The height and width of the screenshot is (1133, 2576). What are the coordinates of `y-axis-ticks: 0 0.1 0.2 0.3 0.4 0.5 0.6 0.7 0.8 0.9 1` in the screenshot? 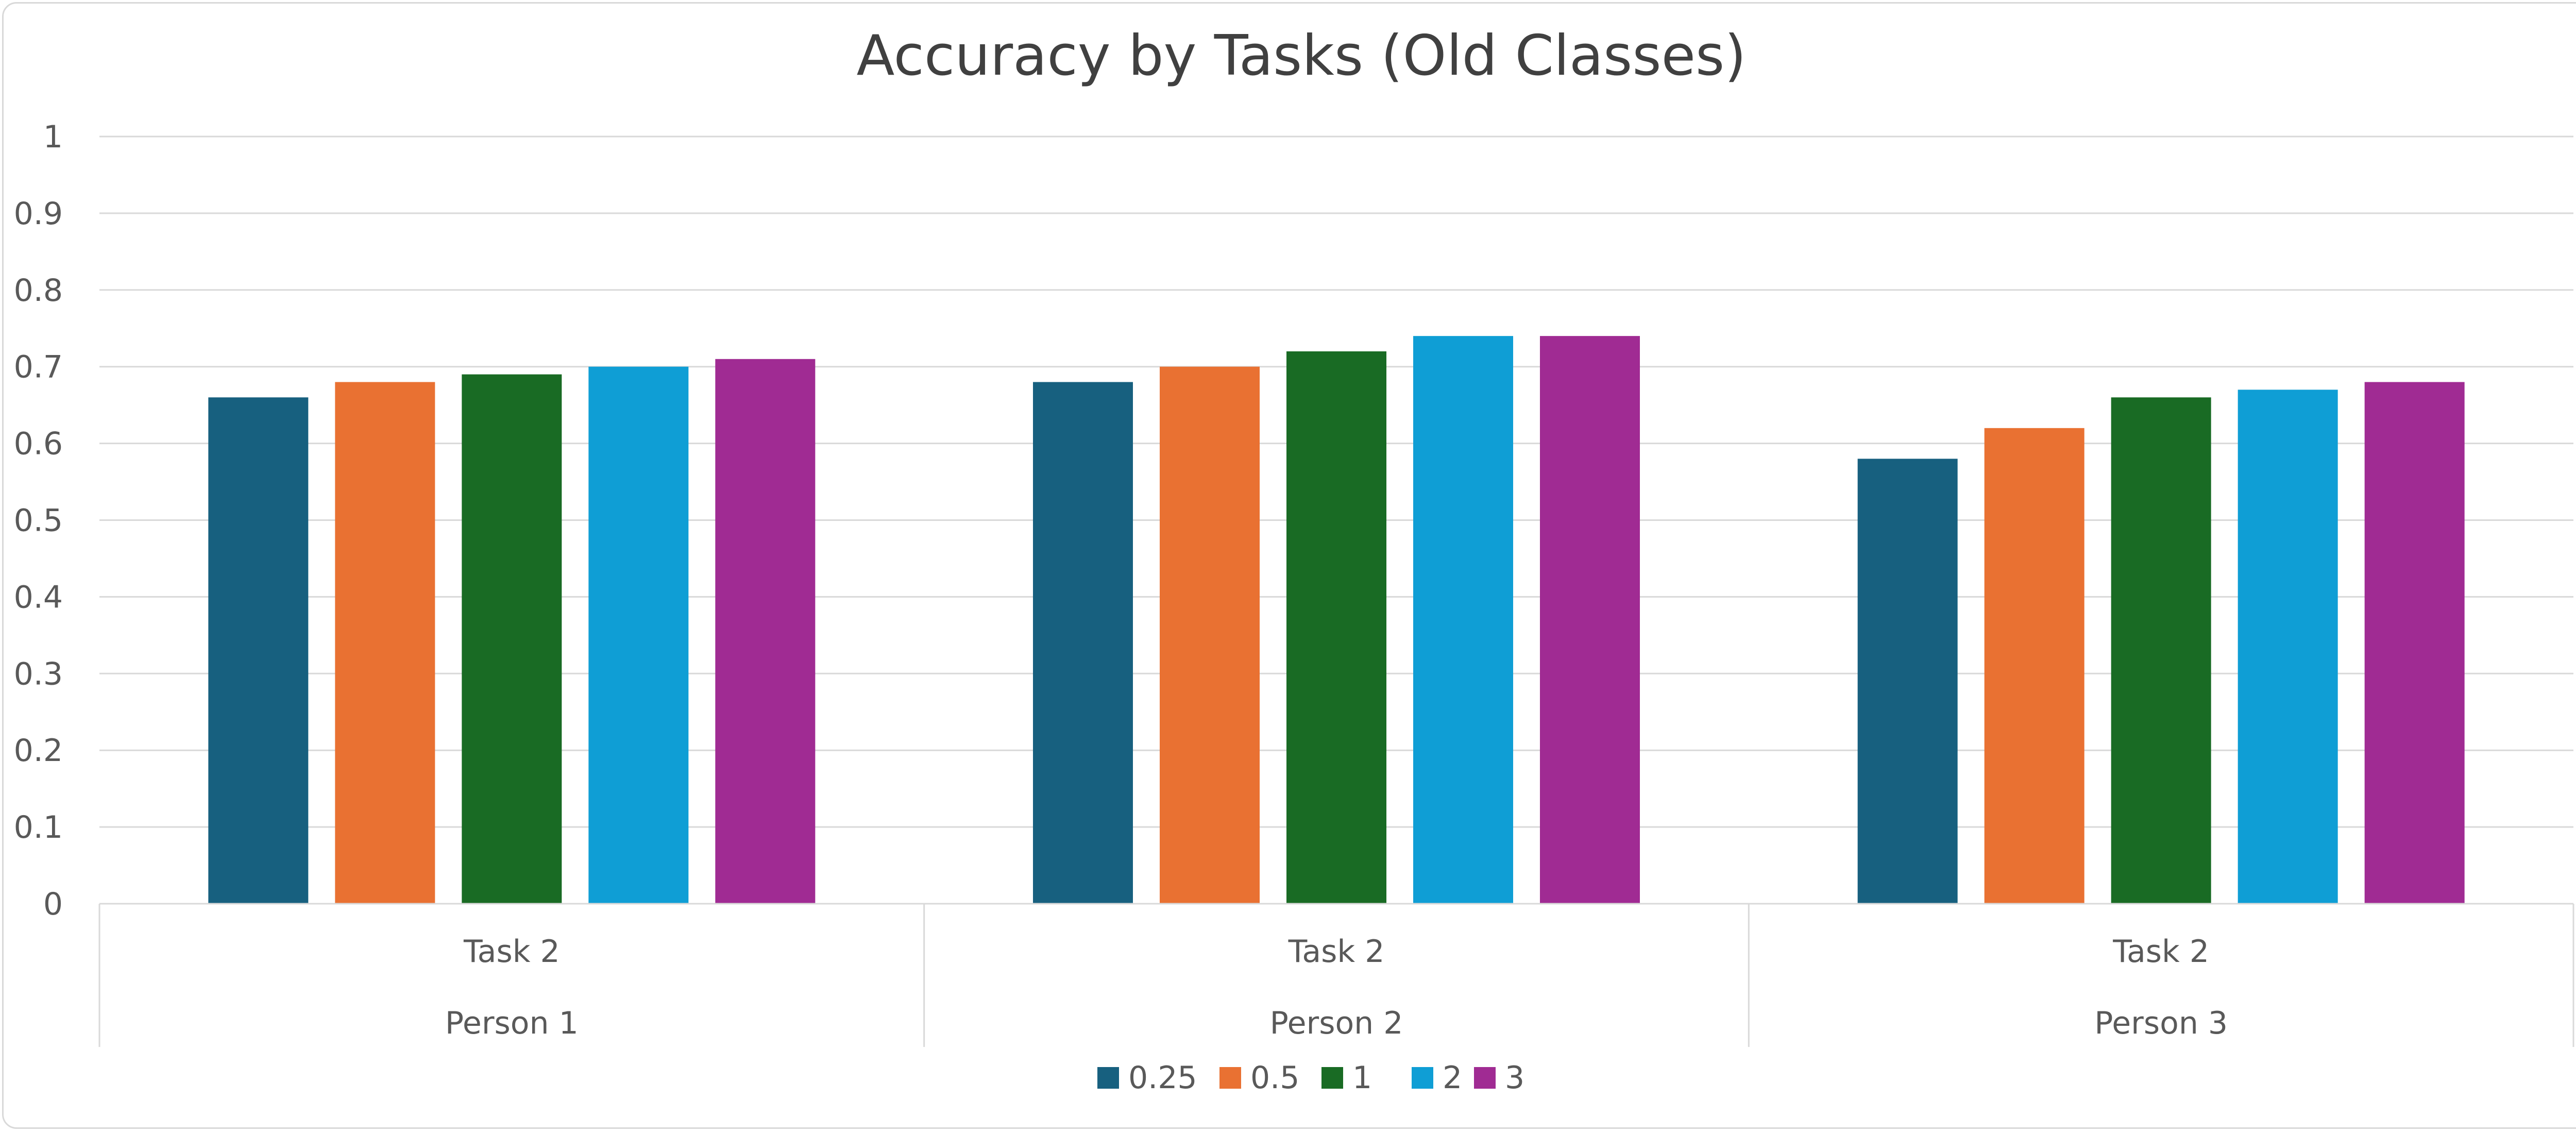 It's located at (38, 520).